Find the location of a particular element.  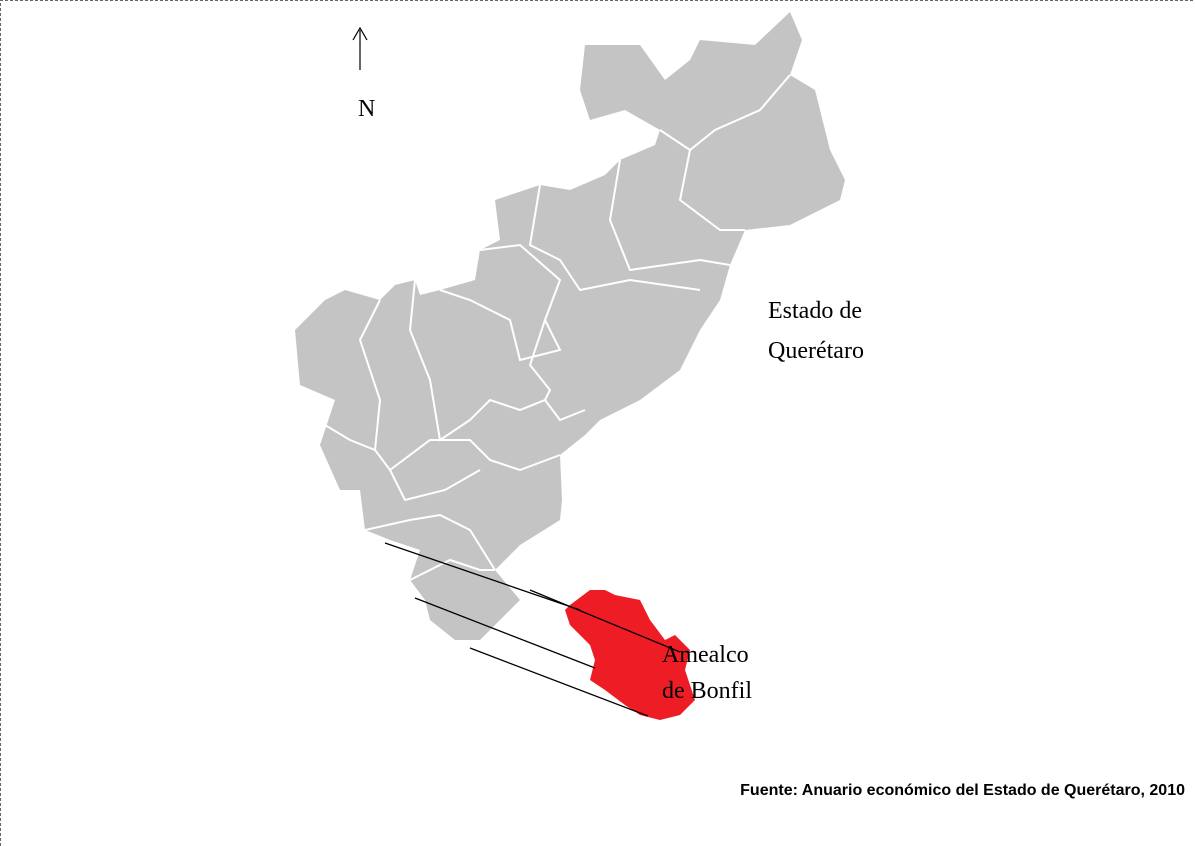

state-label: Querétaro is located at coordinates (816, 351).